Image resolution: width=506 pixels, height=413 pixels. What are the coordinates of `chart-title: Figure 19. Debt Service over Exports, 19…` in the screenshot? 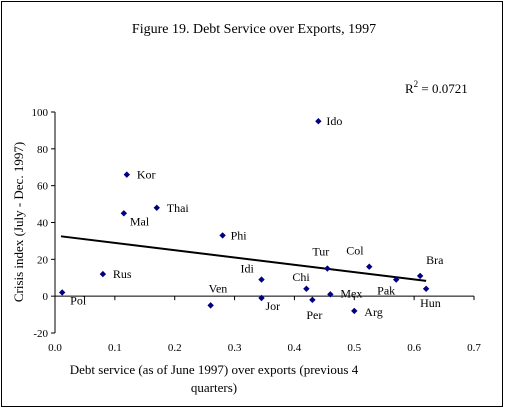 It's located at (254, 29).